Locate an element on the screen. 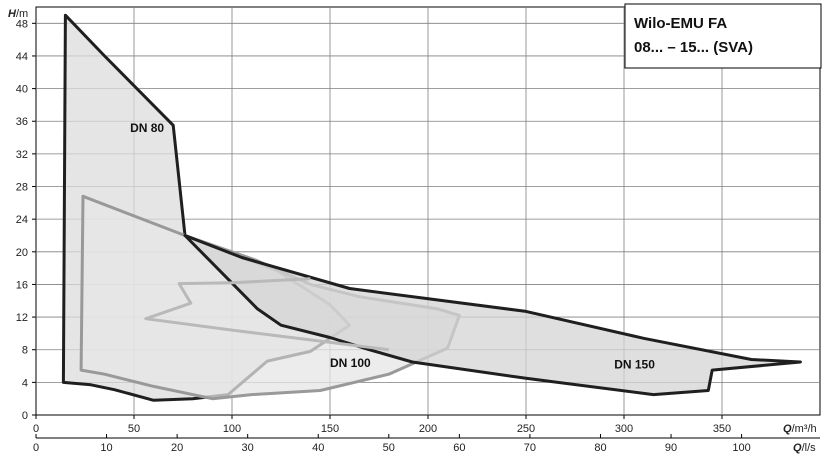  x-axis-secondary-label-main: Q is located at coordinates (797, 448).